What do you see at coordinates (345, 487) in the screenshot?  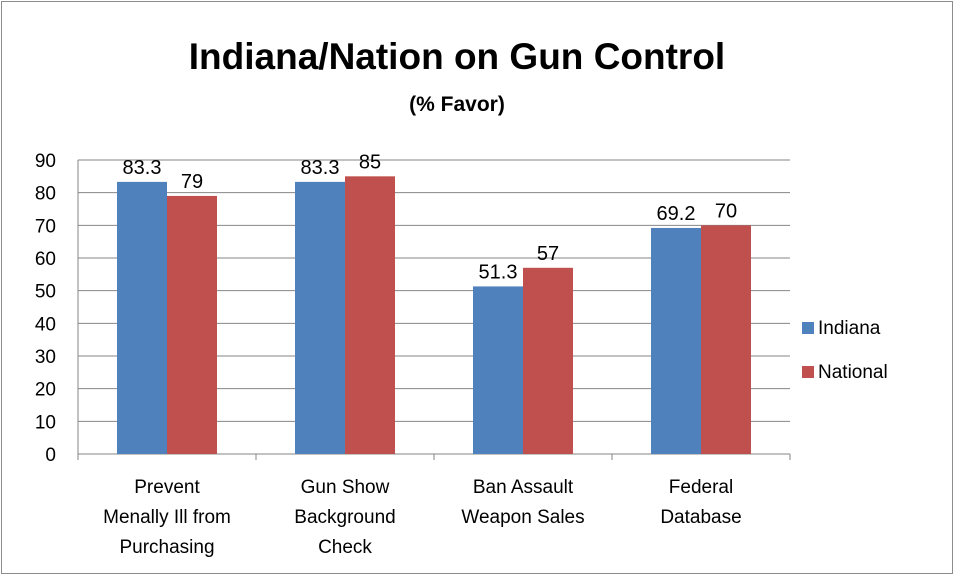 I see `category-label-line: Gun Show` at bounding box center [345, 487].